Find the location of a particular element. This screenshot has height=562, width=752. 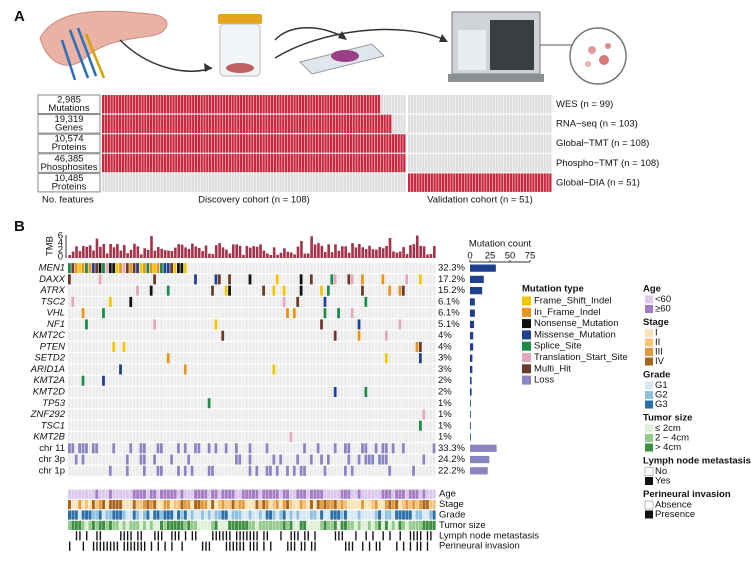

legend-swatch is located at coordinates (649, 395).